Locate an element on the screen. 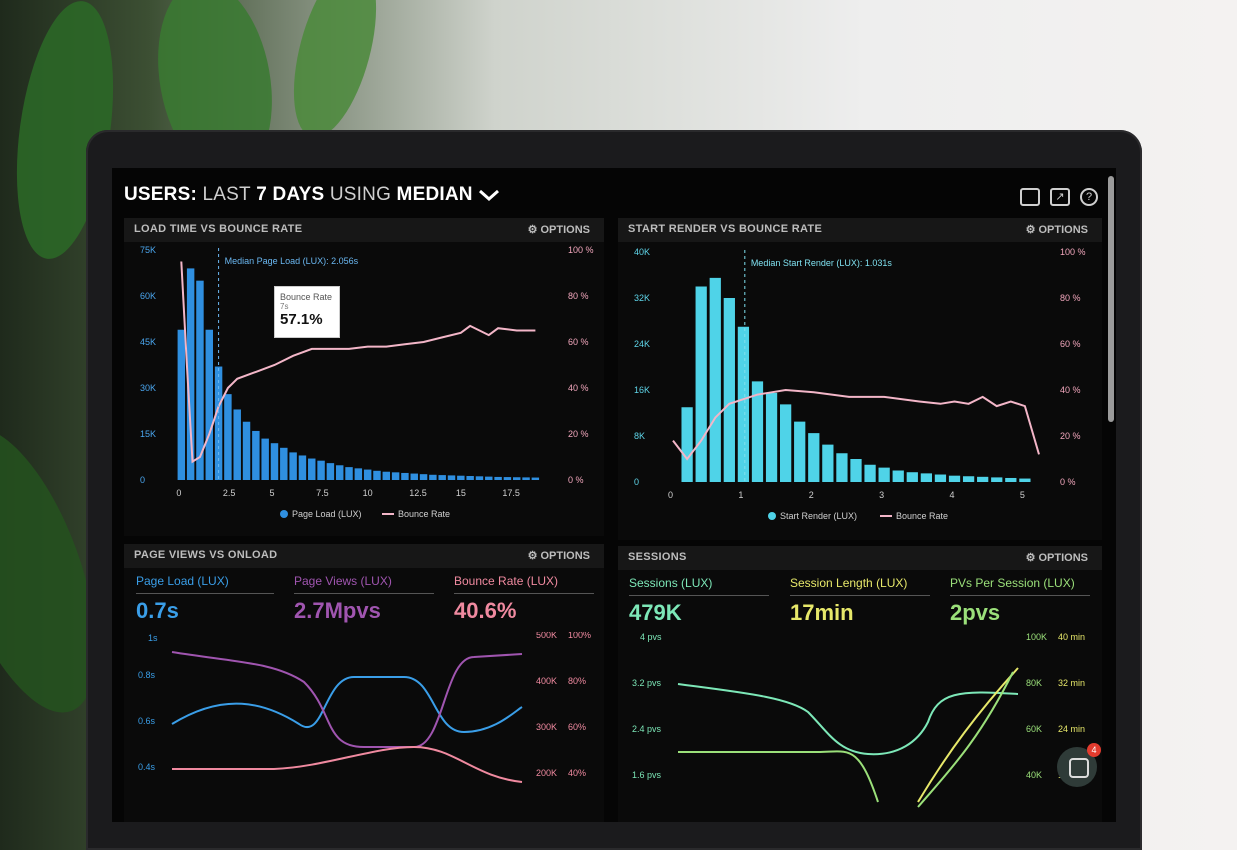 This screenshot has height=850, width=1237. y-tick-label: 60K is located at coordinates (148, 296).